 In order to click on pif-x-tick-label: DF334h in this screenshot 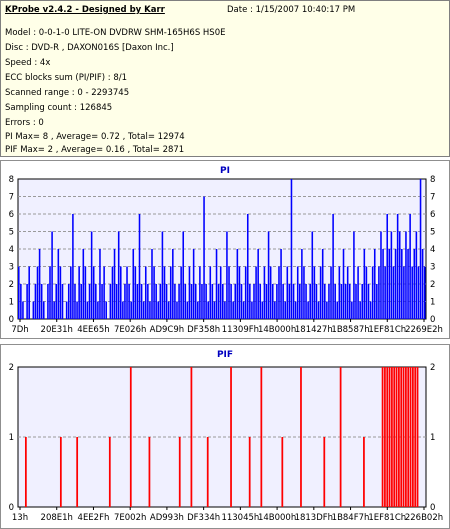, I will do `click(203, 518)`.